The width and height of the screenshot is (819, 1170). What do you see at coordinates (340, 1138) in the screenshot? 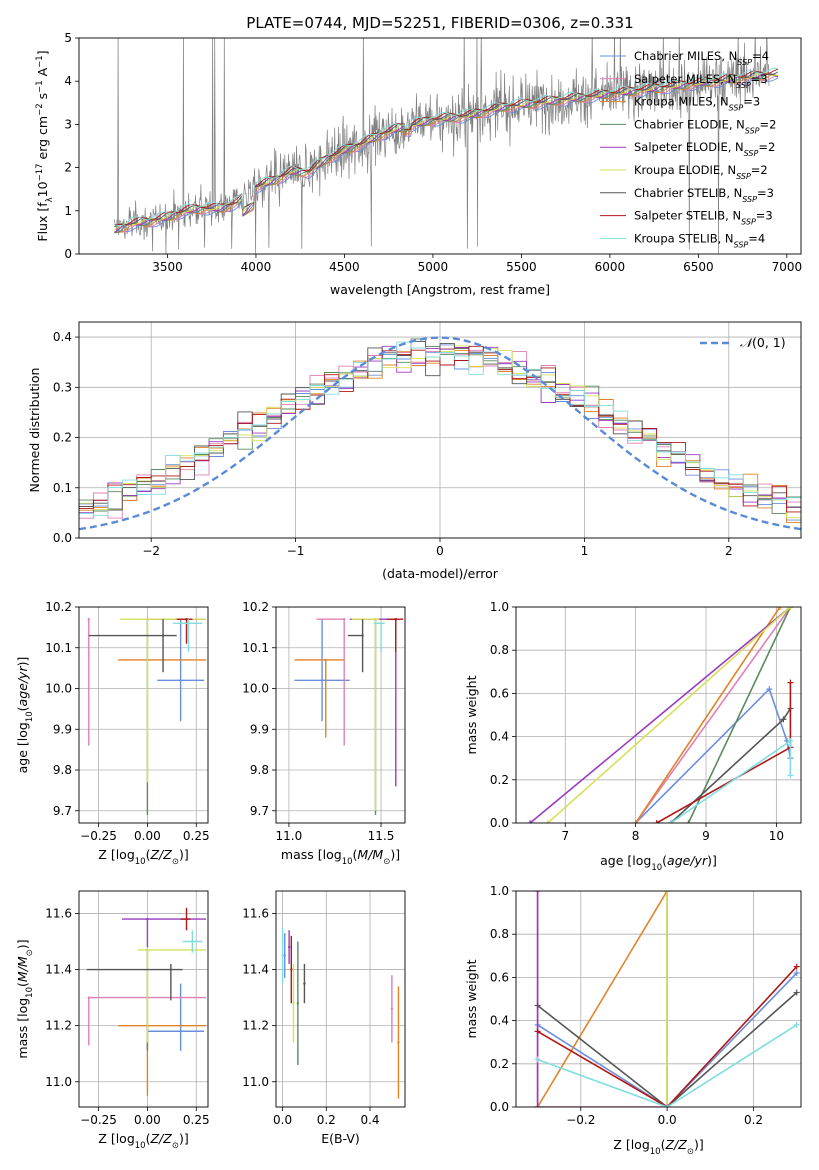
I see `x-axis-label: E(B-V)` at bounding box center [340, 1138].